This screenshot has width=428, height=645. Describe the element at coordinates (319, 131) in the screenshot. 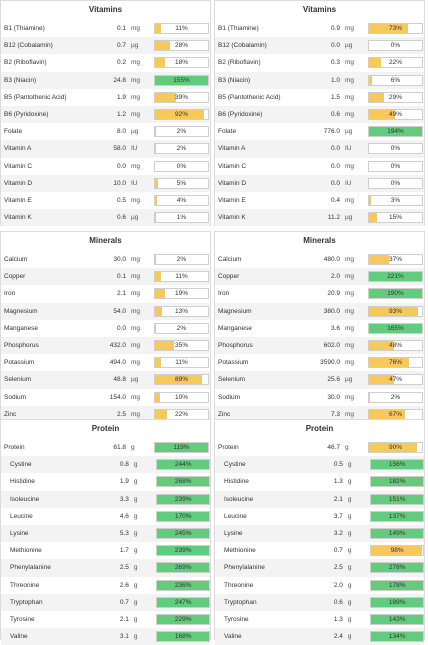

I see `nutrient-row: Folate 776.0 µg 194%` at that location.